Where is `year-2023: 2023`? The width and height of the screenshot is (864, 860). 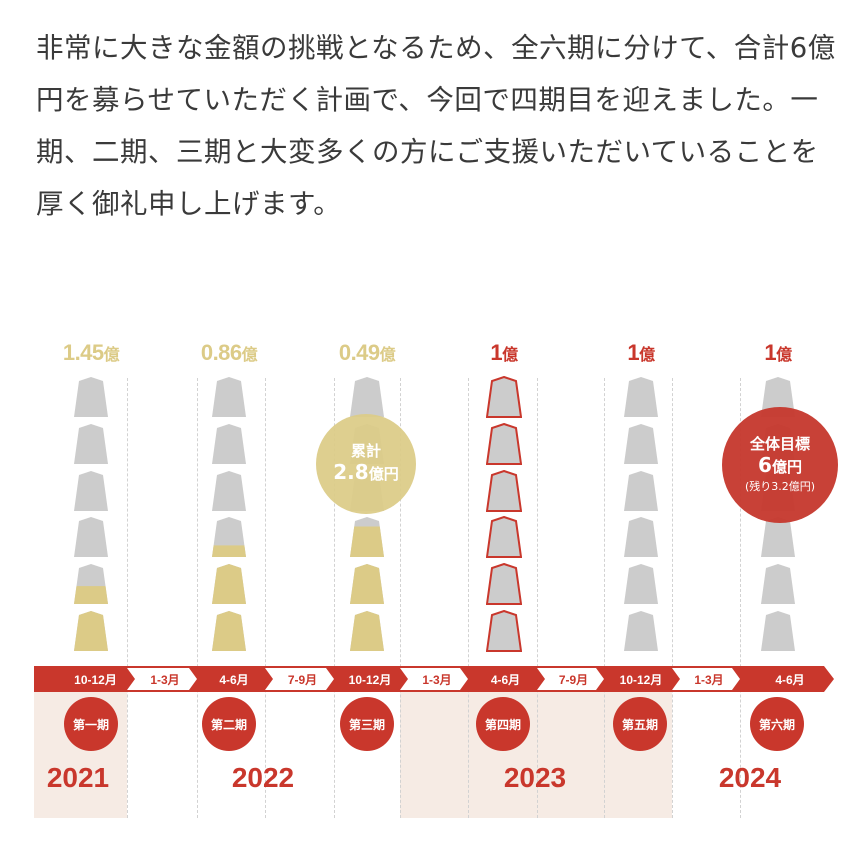 year-2023: 2023 is located at coordinates (535, 777).